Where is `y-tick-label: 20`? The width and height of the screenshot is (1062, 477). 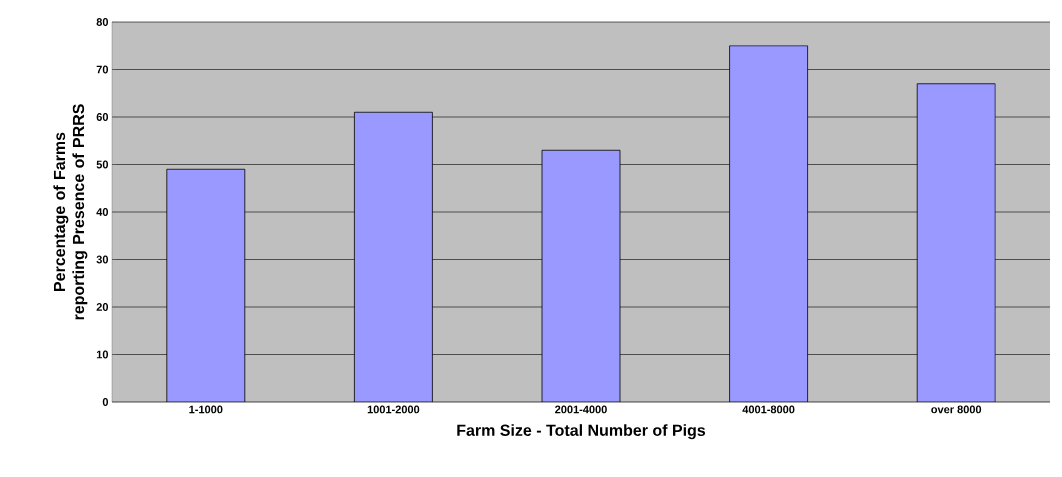 y-tick-label: 20 is located at coordinates (102, 307).